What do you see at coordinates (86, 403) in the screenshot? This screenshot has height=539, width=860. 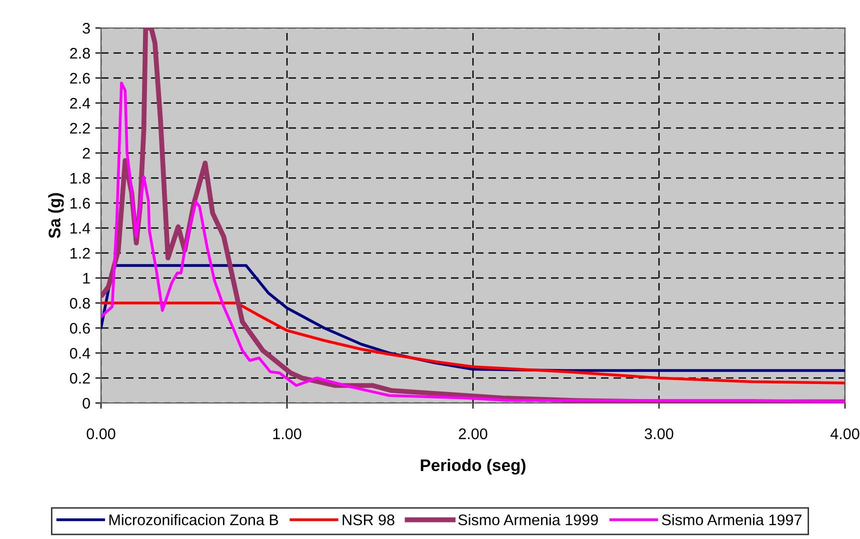 I see `y-tick-label: 0` at bounding box center [86, 403].